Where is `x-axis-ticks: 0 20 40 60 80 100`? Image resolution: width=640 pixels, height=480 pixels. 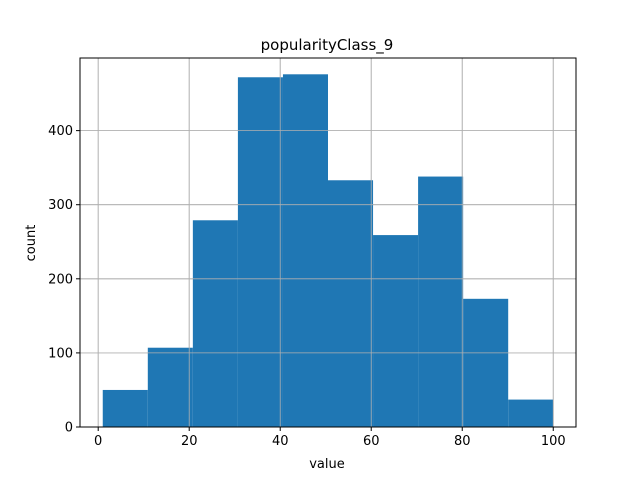
x-axis-ticks: 0 20 40 60 80 100 is located at coordinates (330, 438).